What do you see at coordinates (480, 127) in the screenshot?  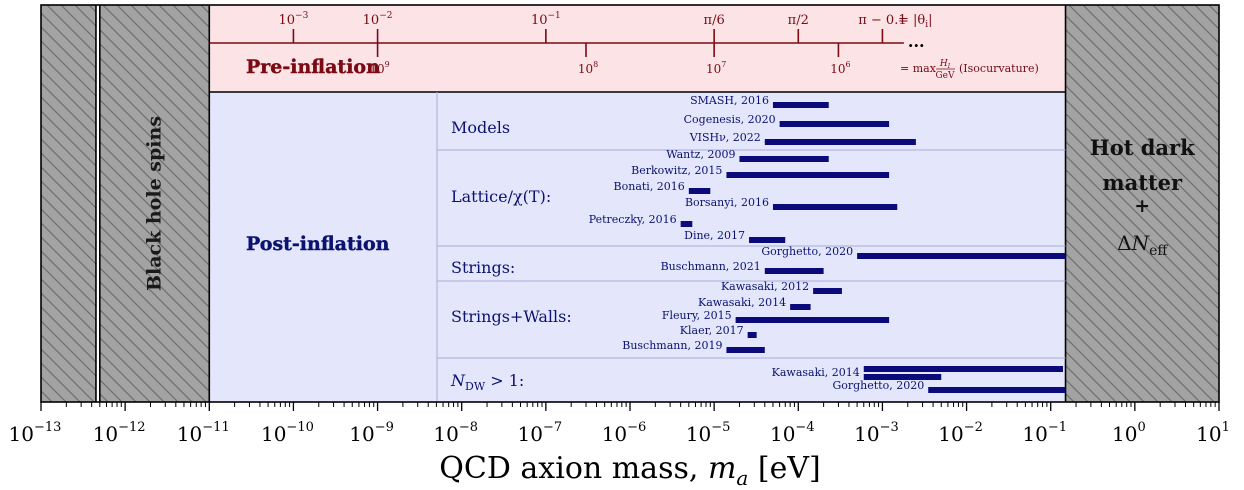 I see `group-label: Models` at bounding box center [480, 127].